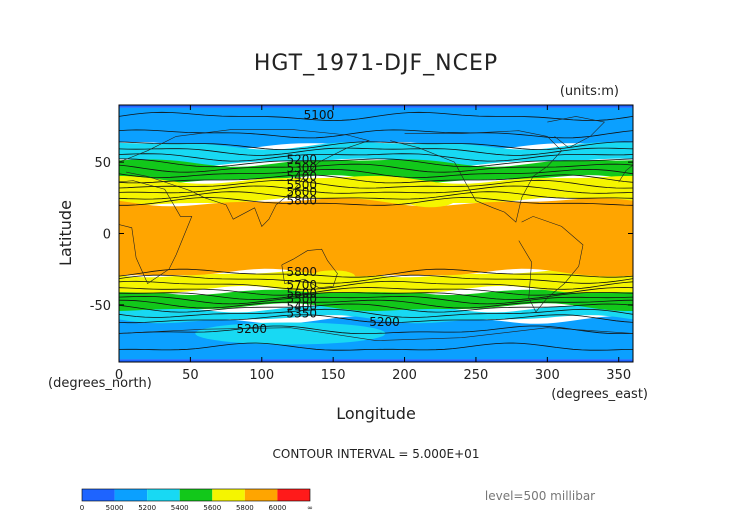 The image size is (752, 532). What do you see at coordinates (430, 199) in the screenshot?
I see `yellow-bulge-nh` at bounding box center [430, 199].